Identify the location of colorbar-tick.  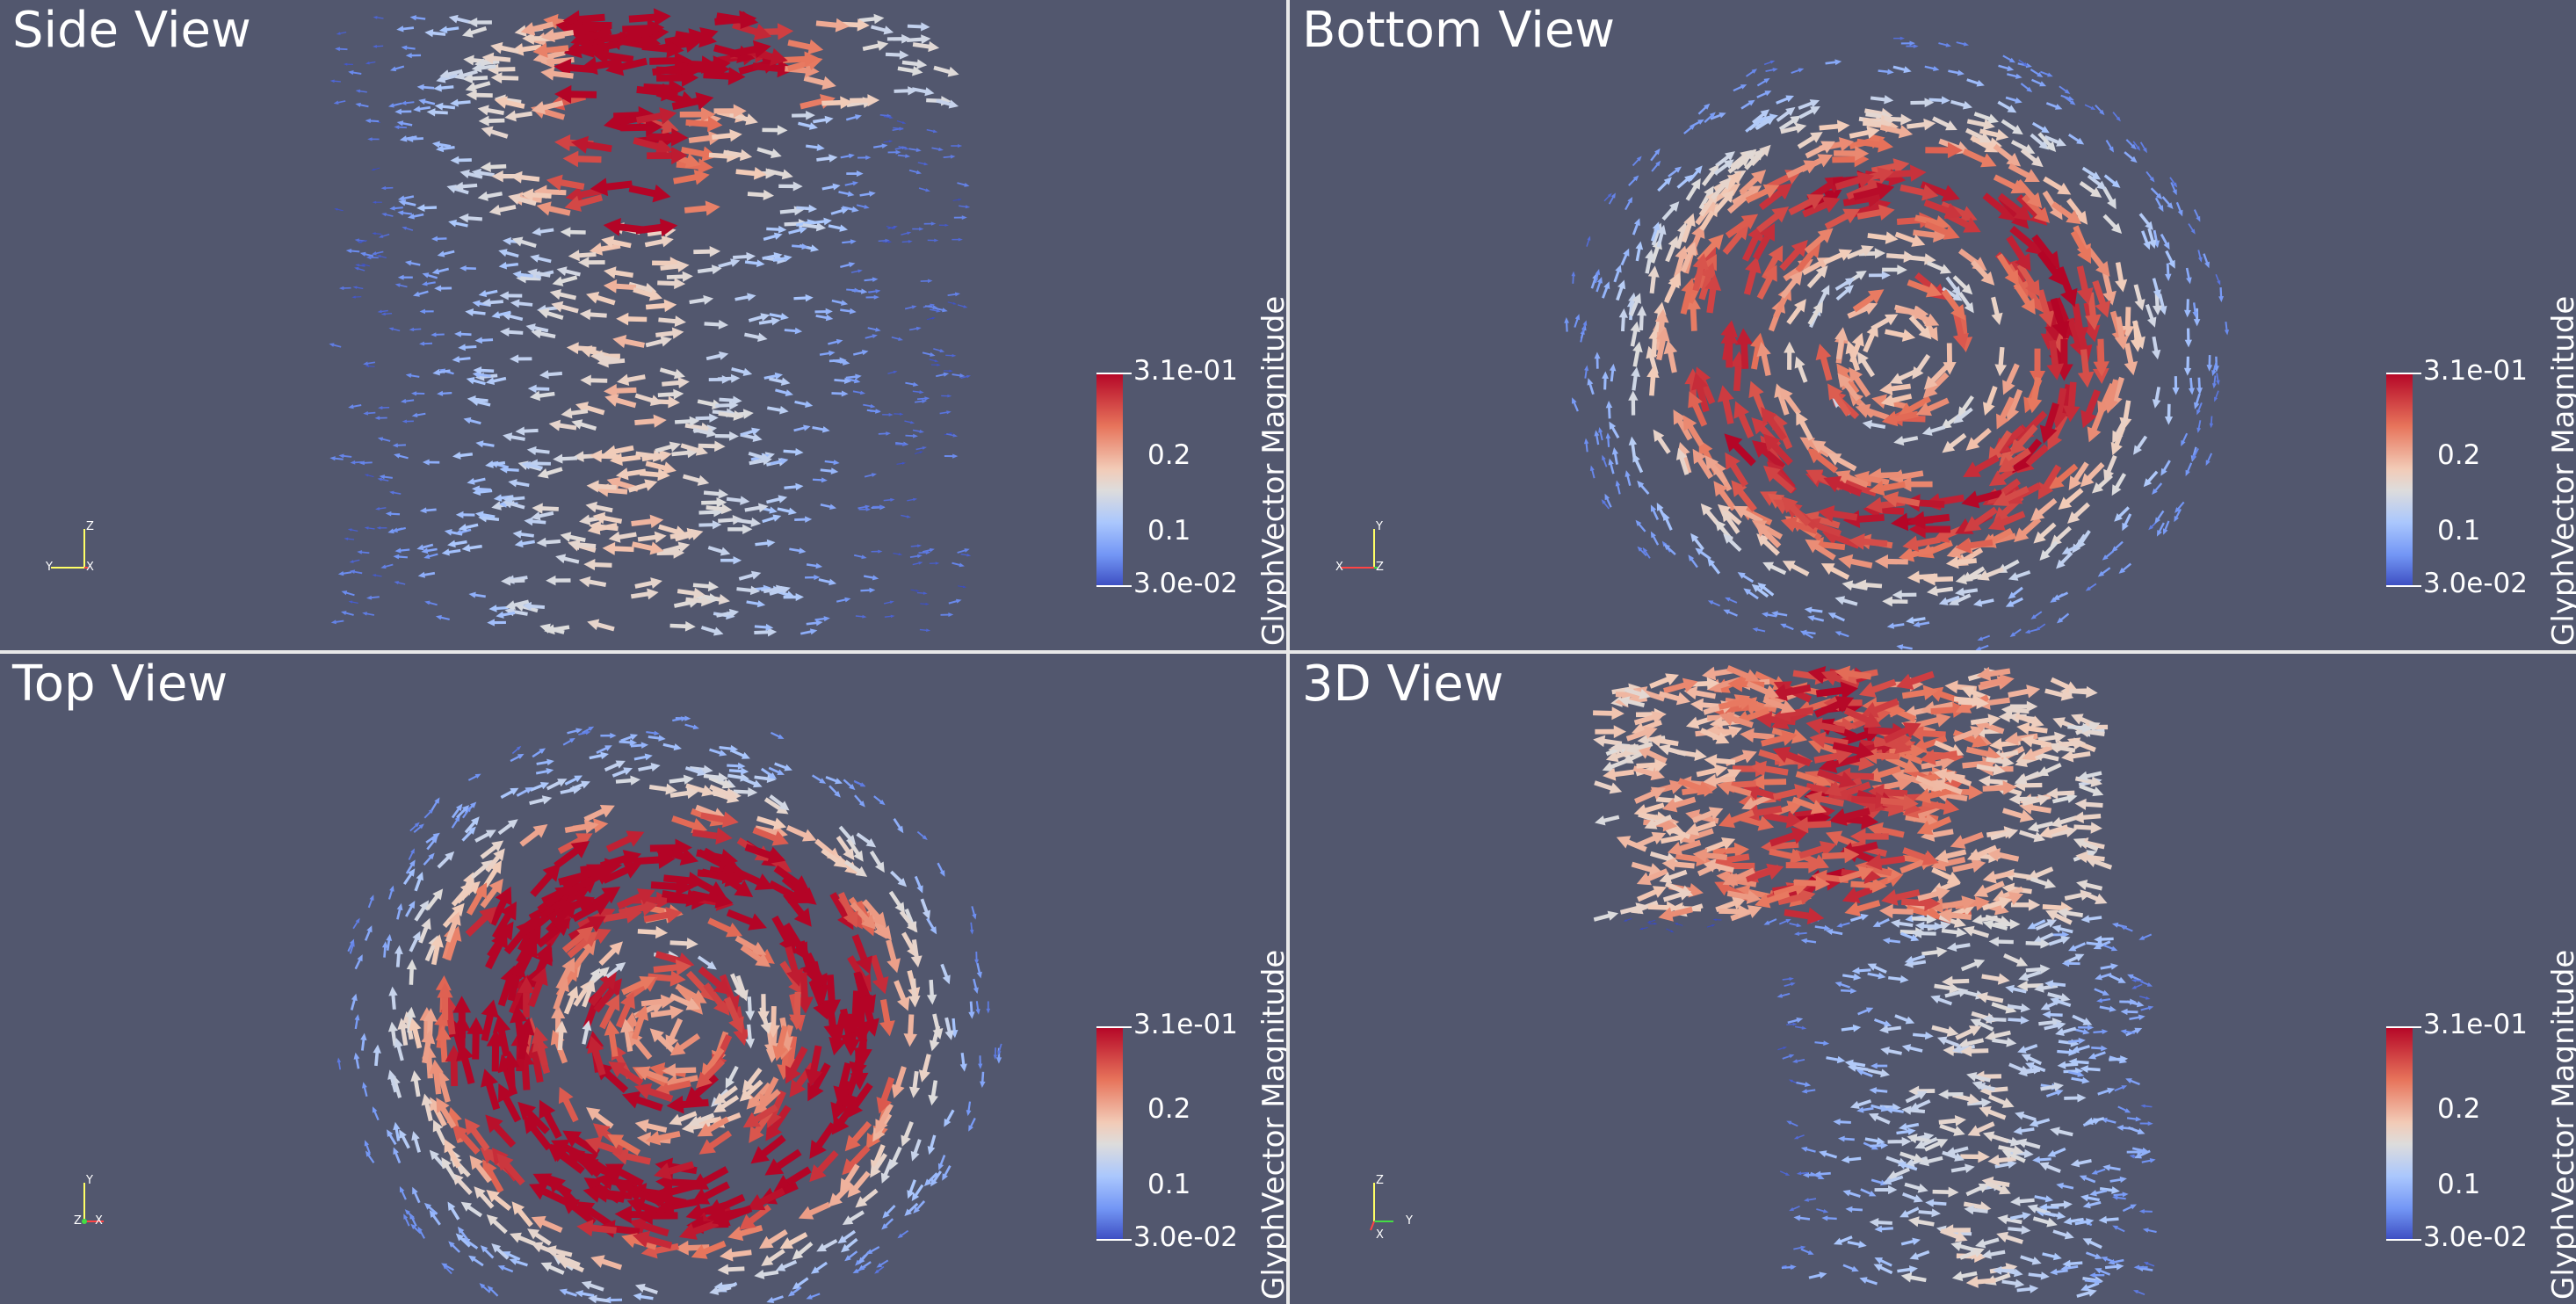
(2403, 586).